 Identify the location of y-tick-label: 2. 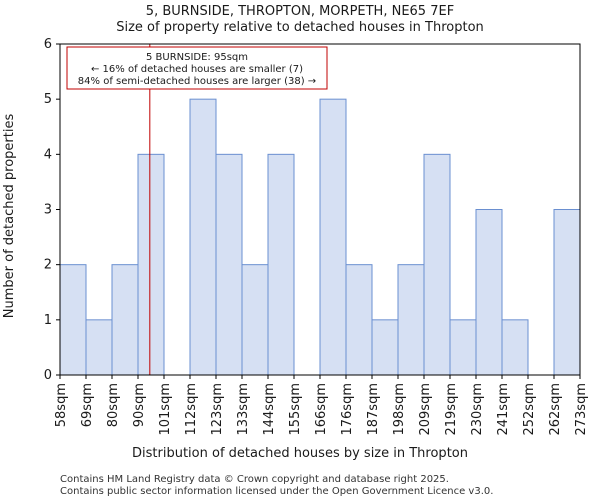
(48, 265).